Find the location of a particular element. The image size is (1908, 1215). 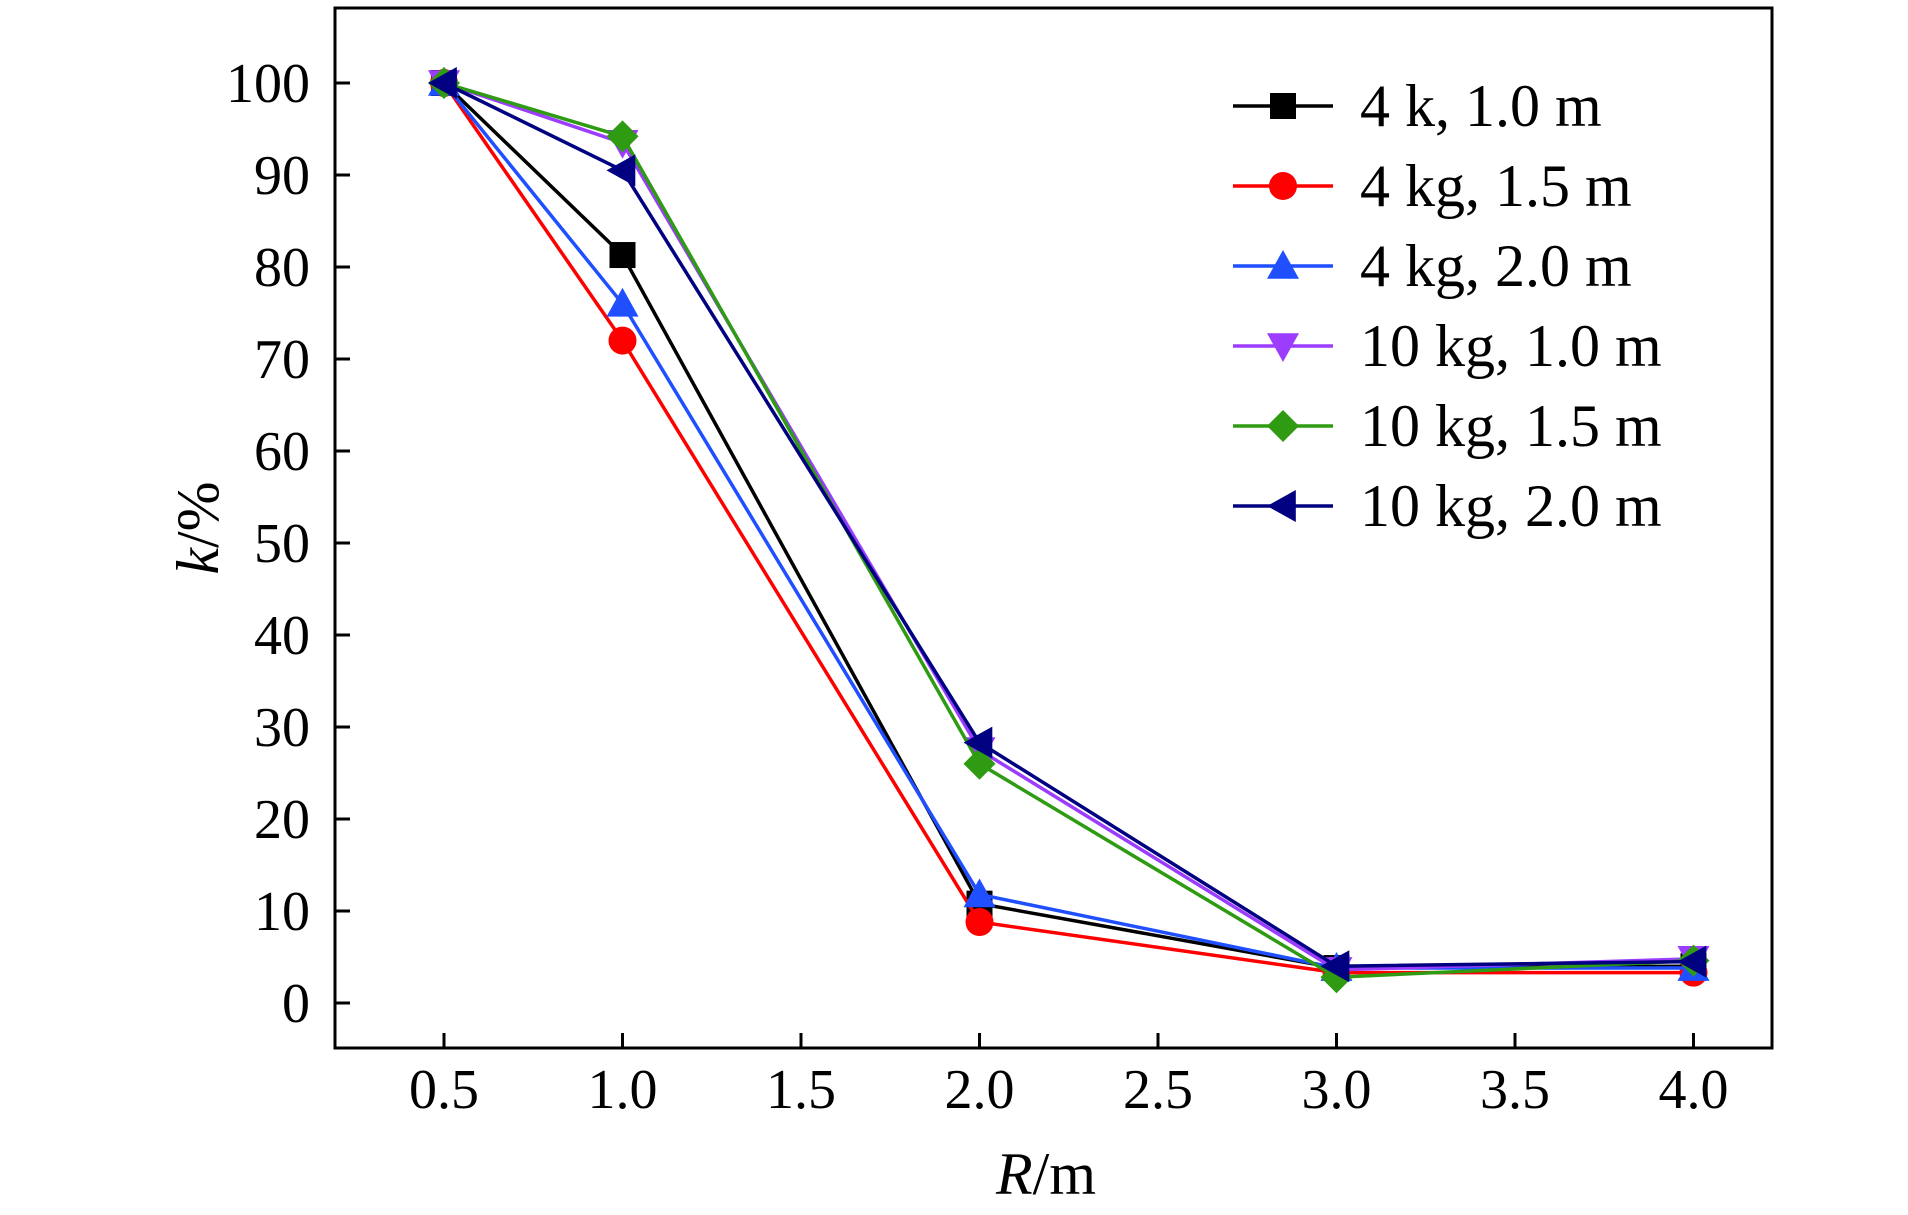

y-axis-title: k/% is located at coordinates (198, 527).